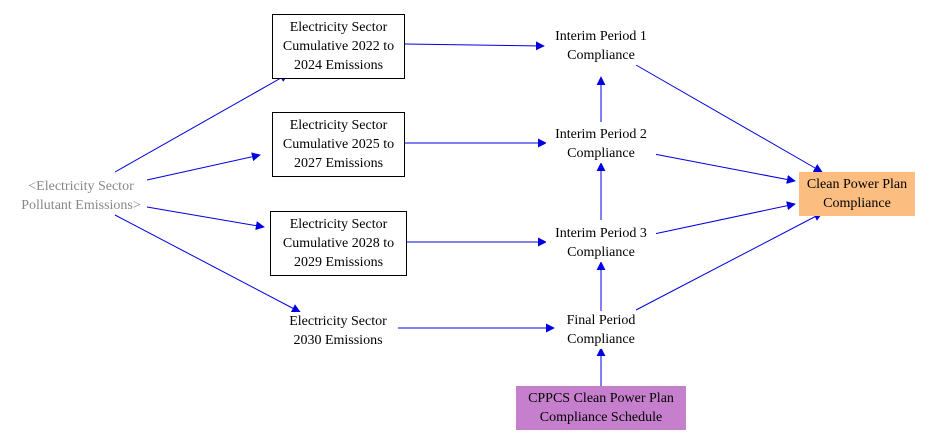 This screenshot has height=437, width=931. What do you see at coordinates (81, 196) in the screenshot?
I see `node-pollutant-emissions: <Electricity Sector Pollutant Emissions>` at bounding box center [81, 196].